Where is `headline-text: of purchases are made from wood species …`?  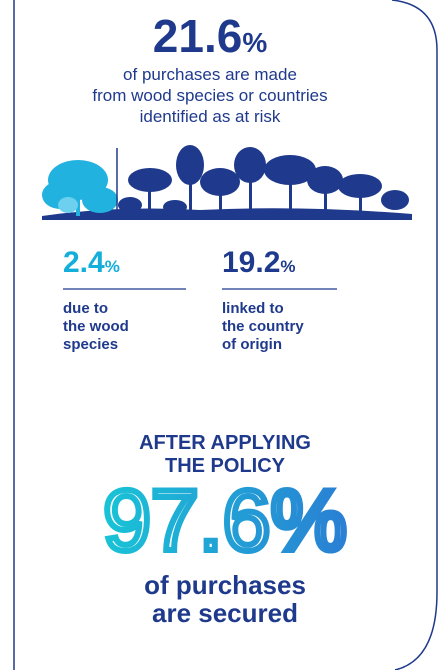
headline-text: of purchases are made from wood species … is located at coordinates (209, 95).